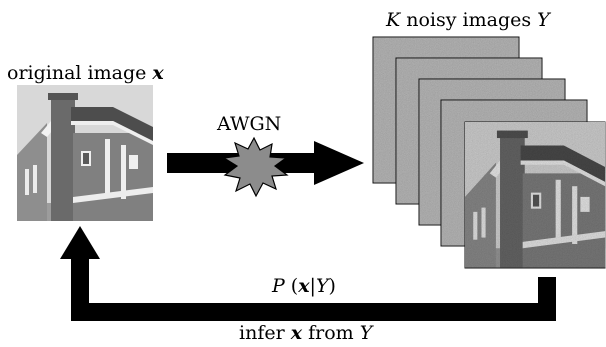 The height and width of the screenshot is (347, 606). Describe the element at coordinates (255, 167) in the screenshot. I see `noise-burst-icon` at that location.